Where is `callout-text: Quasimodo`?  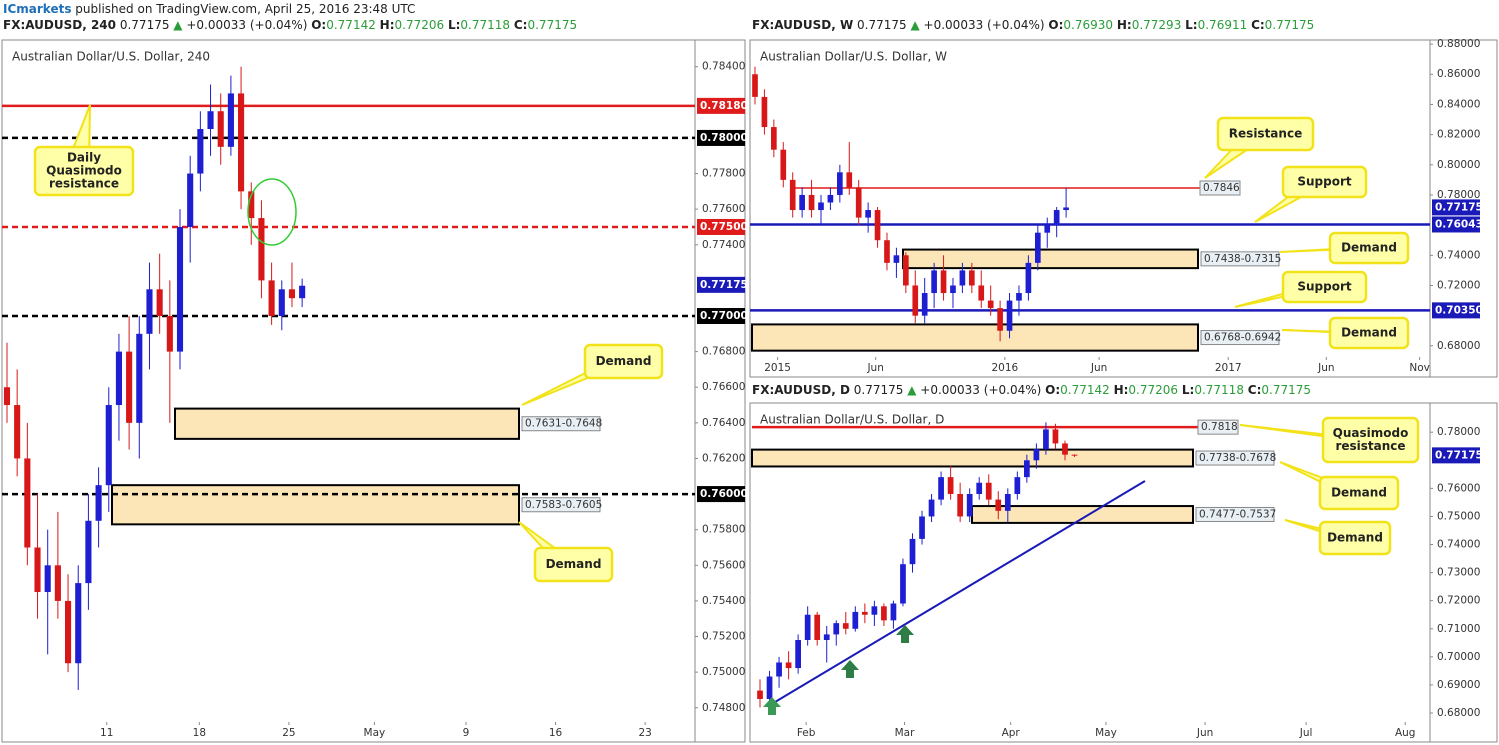 callout-text: Quasimodo is located at coordinates (84, 171).